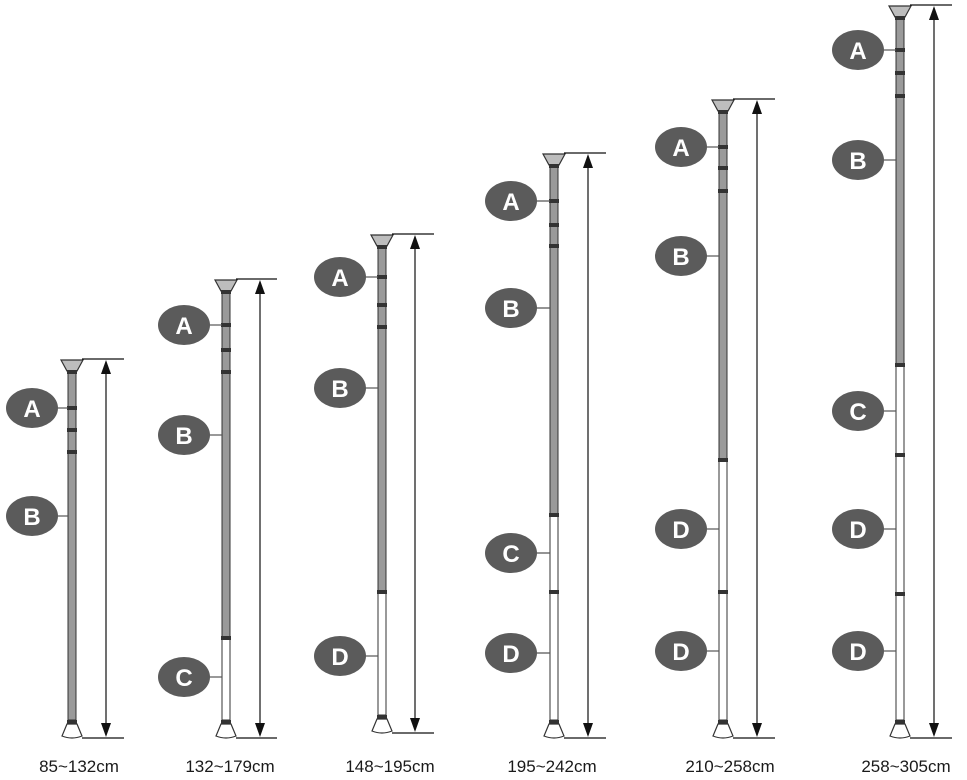 This screenshot has width=967, height=780. What do you see at coordinates (79, 766) in the screenshot?
I see `size-label-1: 85~132cm` at bounding box center [79, 766].